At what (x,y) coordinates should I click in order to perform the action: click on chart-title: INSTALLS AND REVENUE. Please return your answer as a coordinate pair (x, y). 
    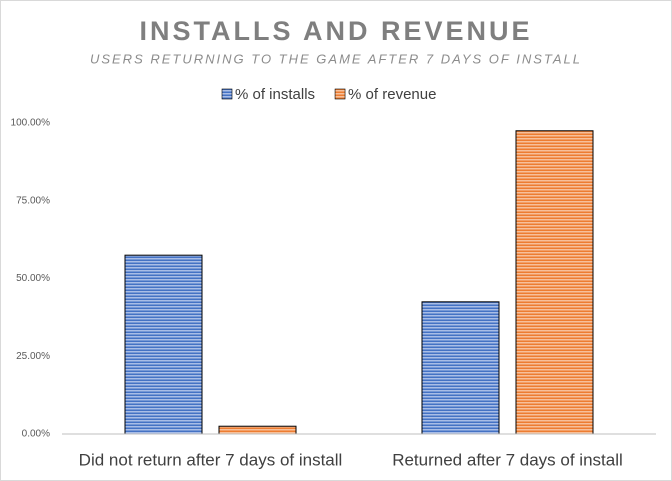
    Looking at the image, I should click on (335, 31).